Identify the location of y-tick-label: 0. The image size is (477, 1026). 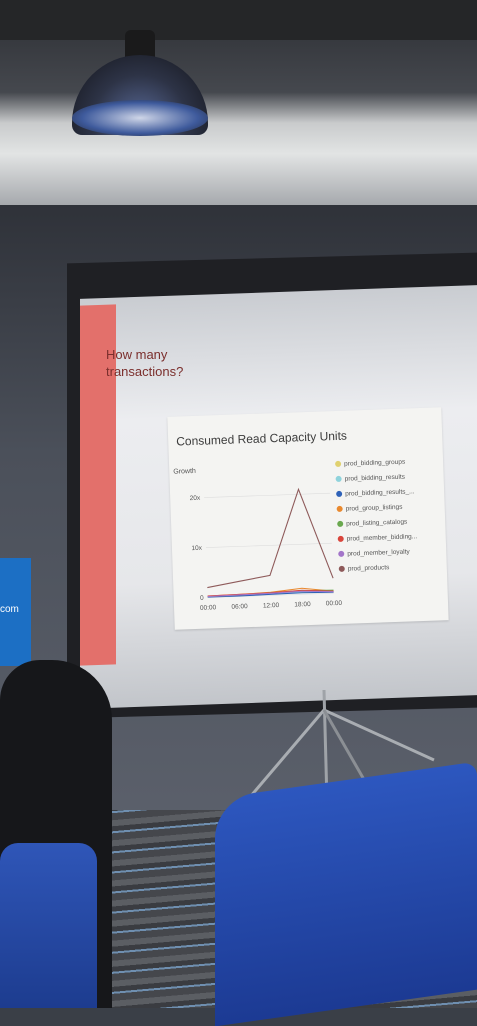
(202, 598).